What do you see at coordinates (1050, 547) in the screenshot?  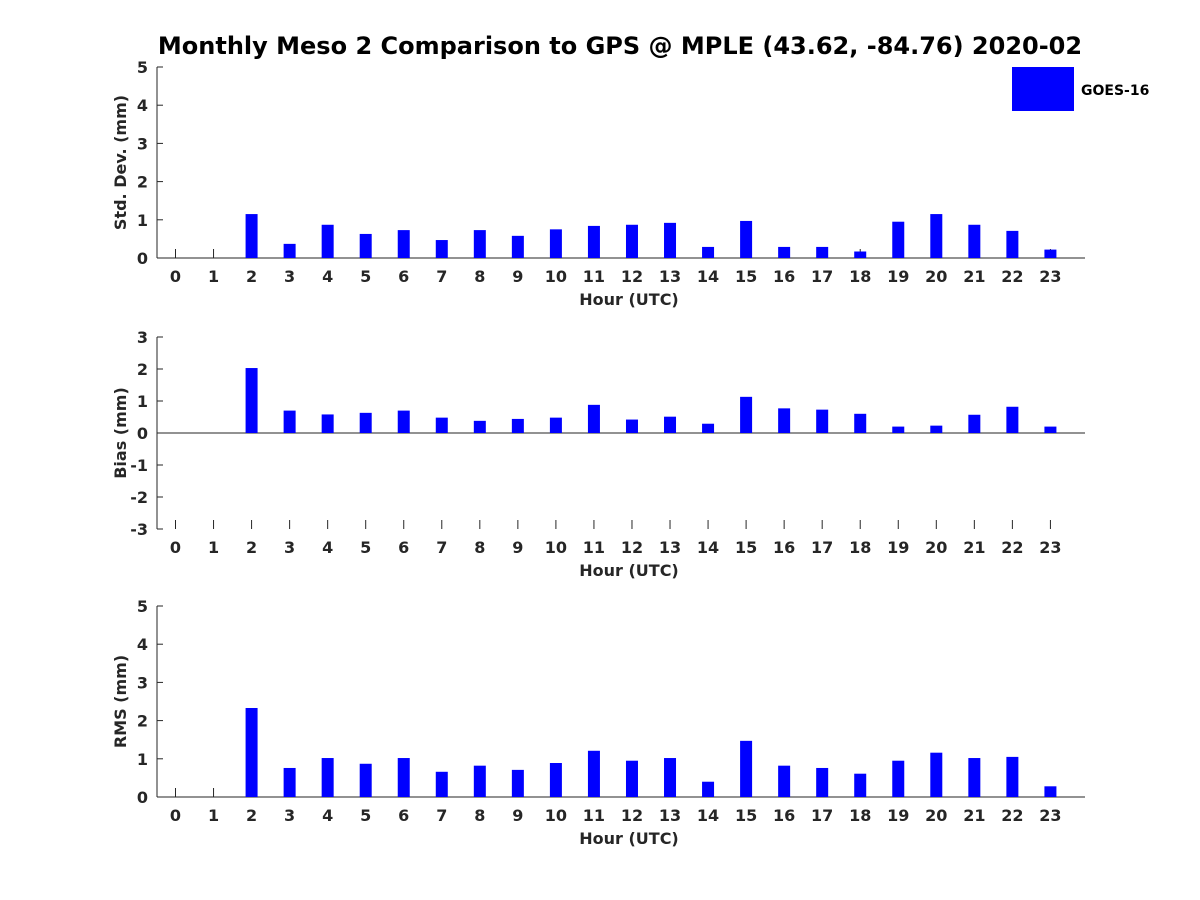 I see `x-tick-label: 23` at bounding box center [1050, 547].